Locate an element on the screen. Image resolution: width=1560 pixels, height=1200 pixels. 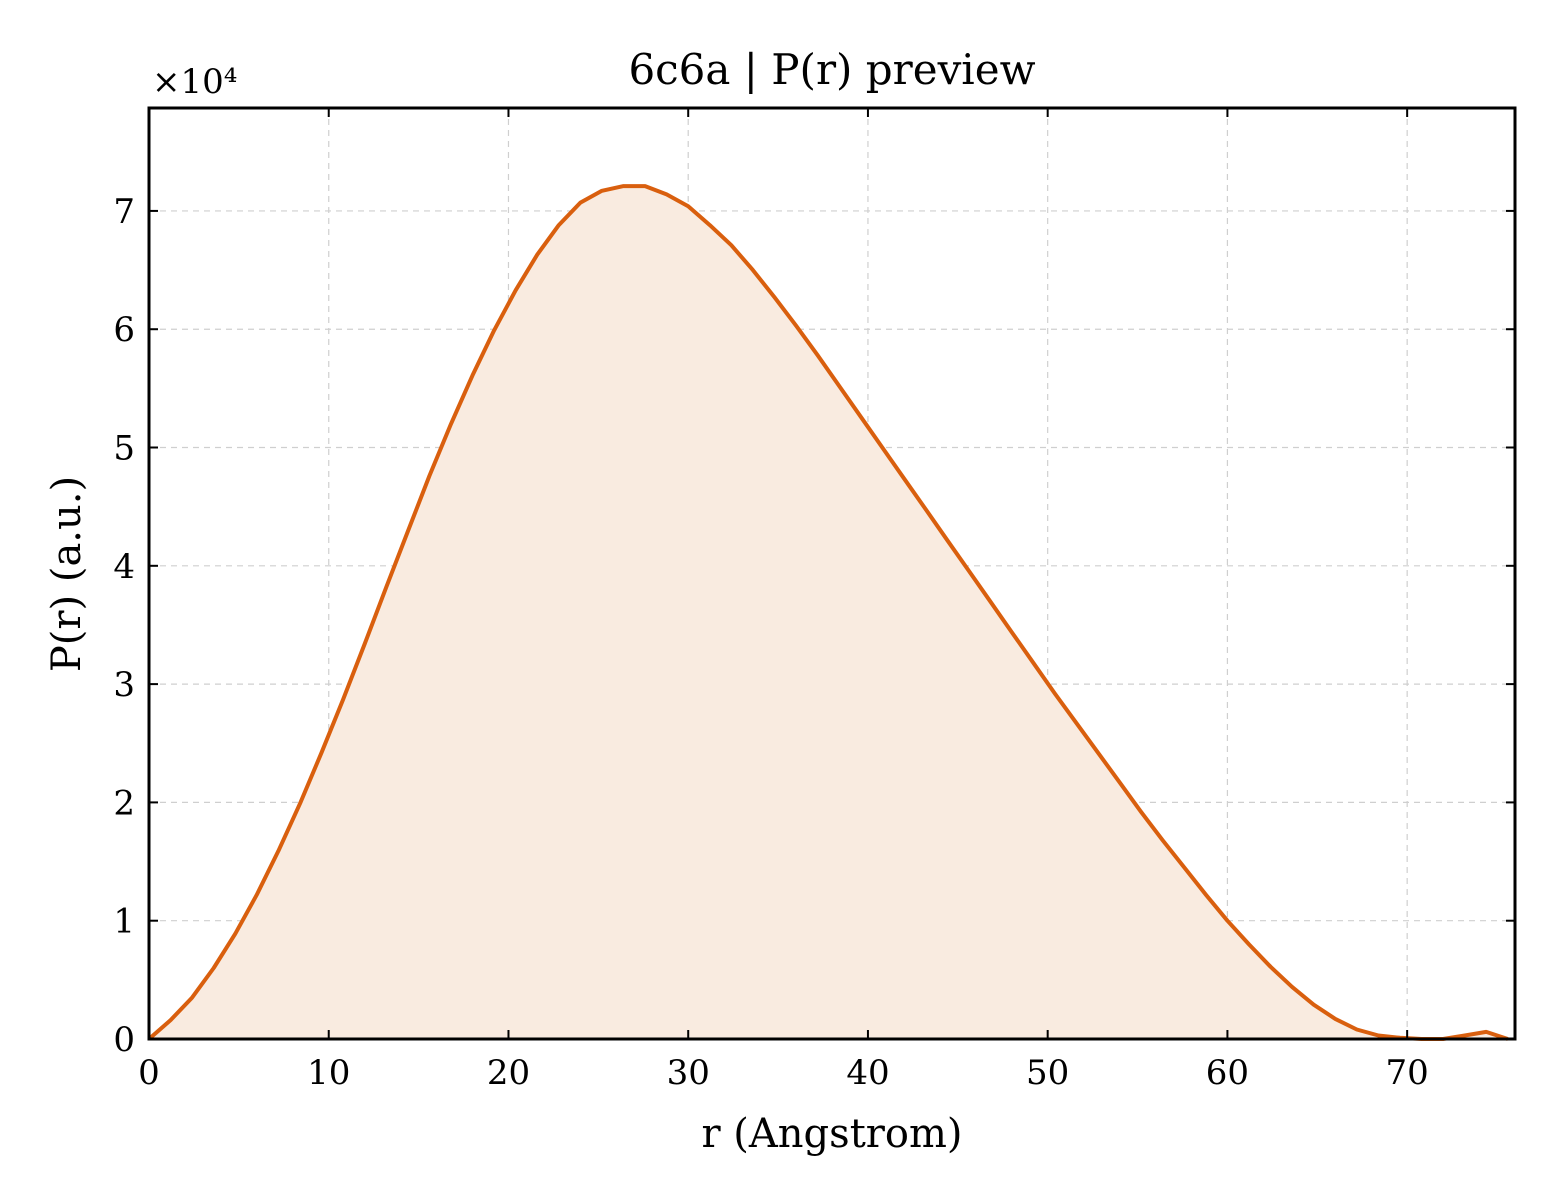
y-axis-multiplier: ×10⁴ is located at coordinates (194, 82).